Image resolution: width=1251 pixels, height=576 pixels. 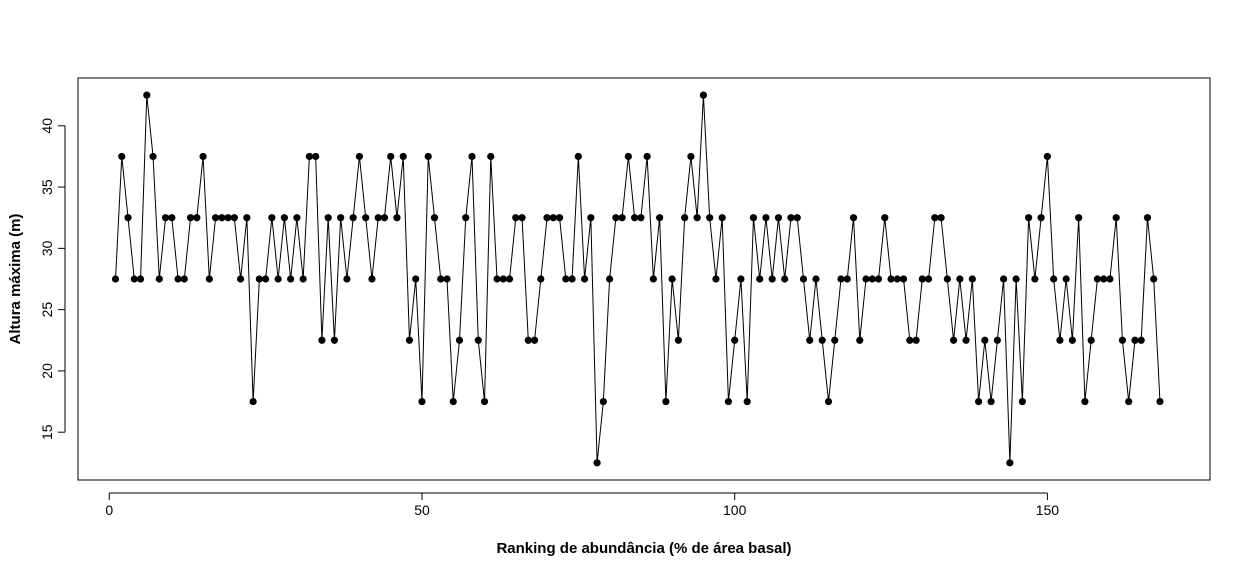 I want to click on x-axis-title: Ranking de abundância (% de área basal), so click(x=643, y=548).